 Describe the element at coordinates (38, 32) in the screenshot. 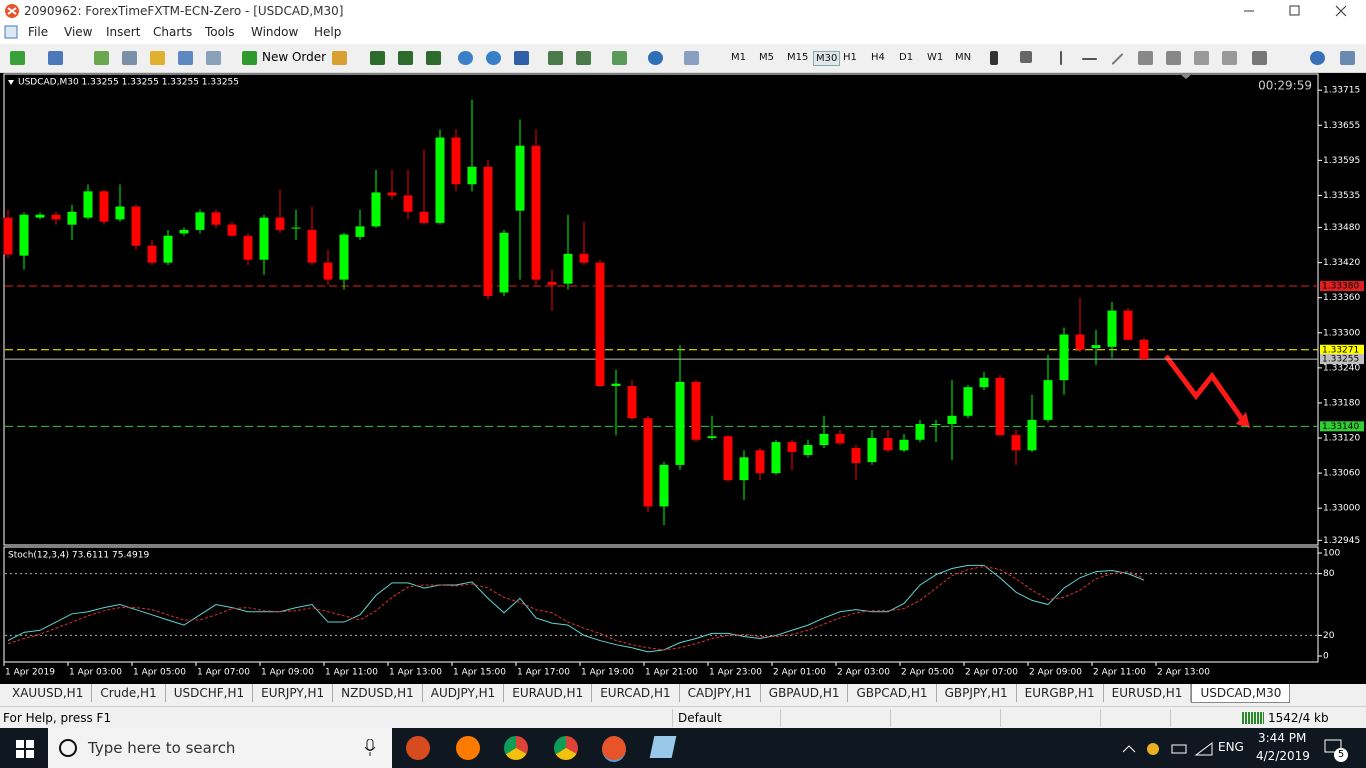

I see `menu-item: File` at that location.